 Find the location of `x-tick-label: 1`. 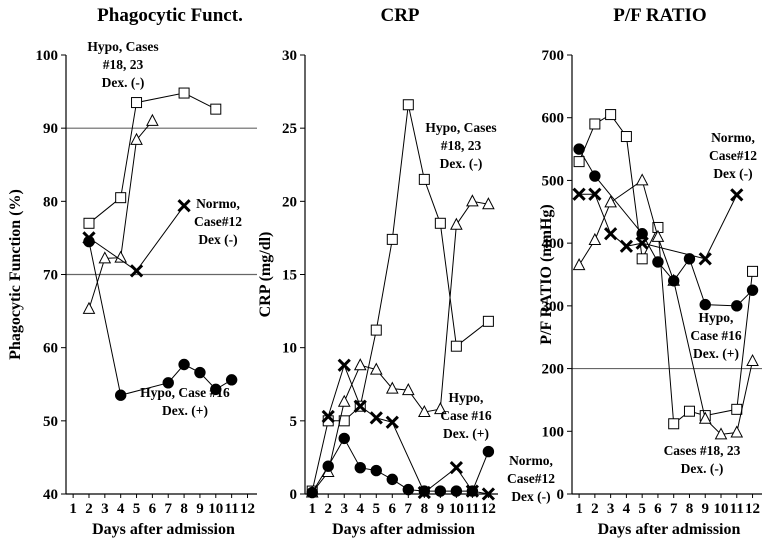

x-tick-label: 1 is located at coordinates (312, 509).